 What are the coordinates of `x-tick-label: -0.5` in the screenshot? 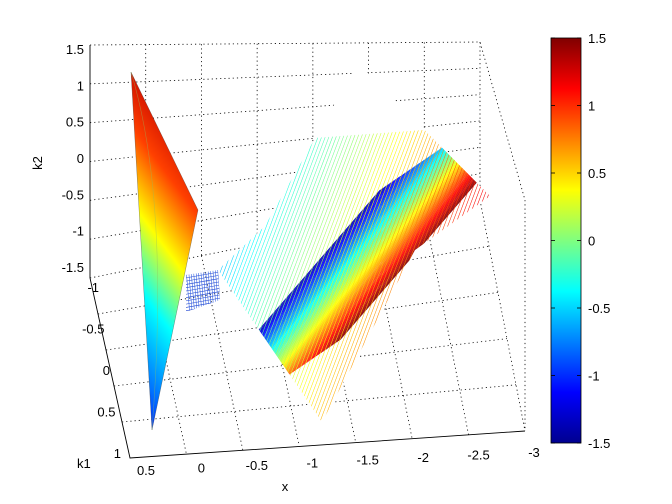 It's located at (257, 465).